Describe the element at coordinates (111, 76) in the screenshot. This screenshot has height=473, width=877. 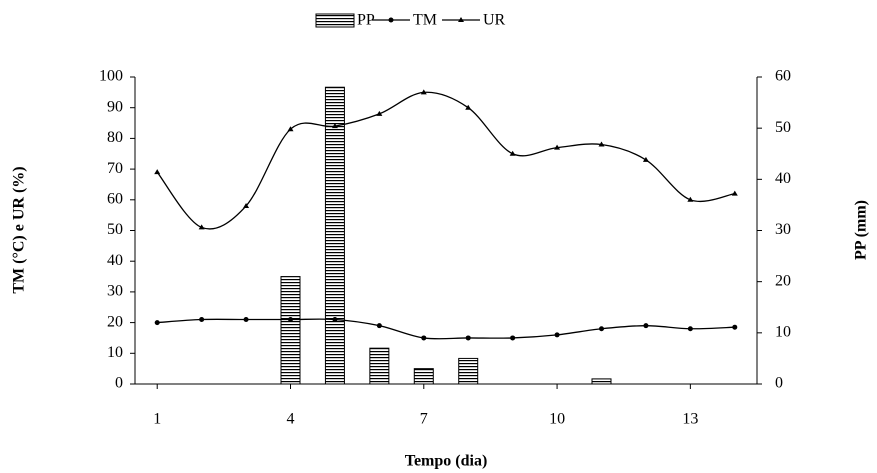
I see `y-tick-label: 100` at that location.